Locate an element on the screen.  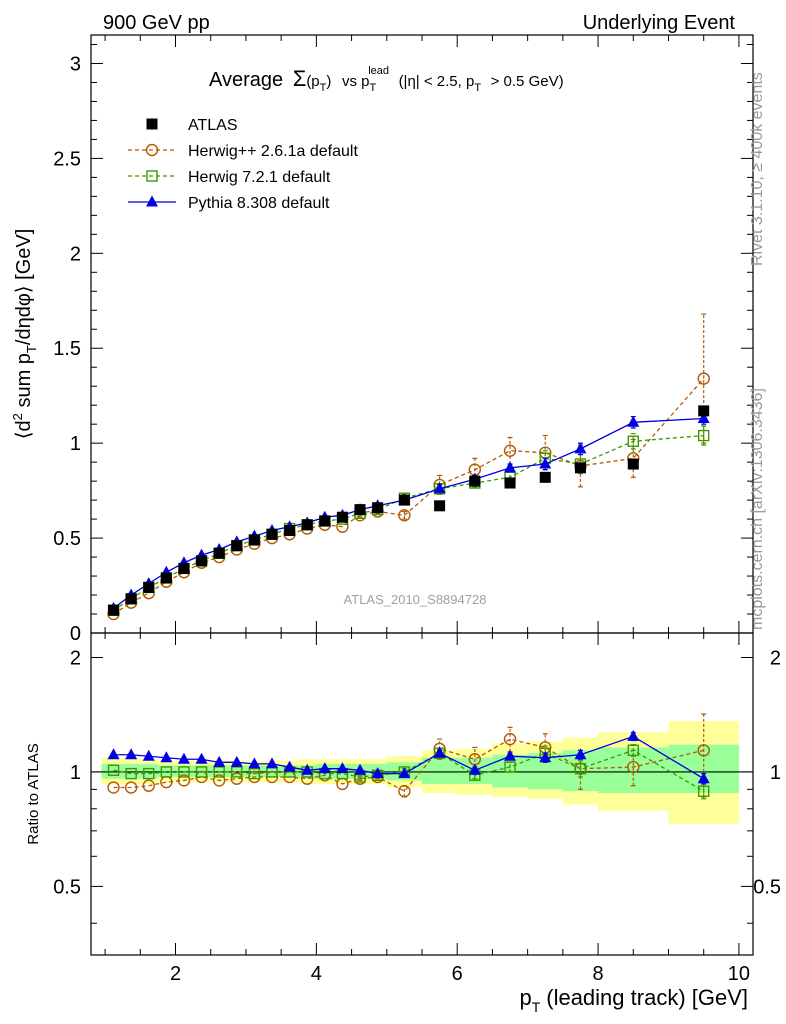
x-tick-label: 4 is located at coordinates (316, 974).